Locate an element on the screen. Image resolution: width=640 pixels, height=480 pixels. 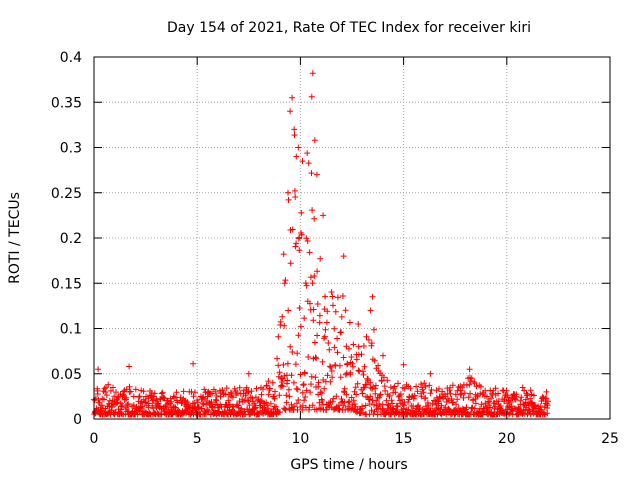
y-tick-label: 0.05 is located at coordinates (66, 375).